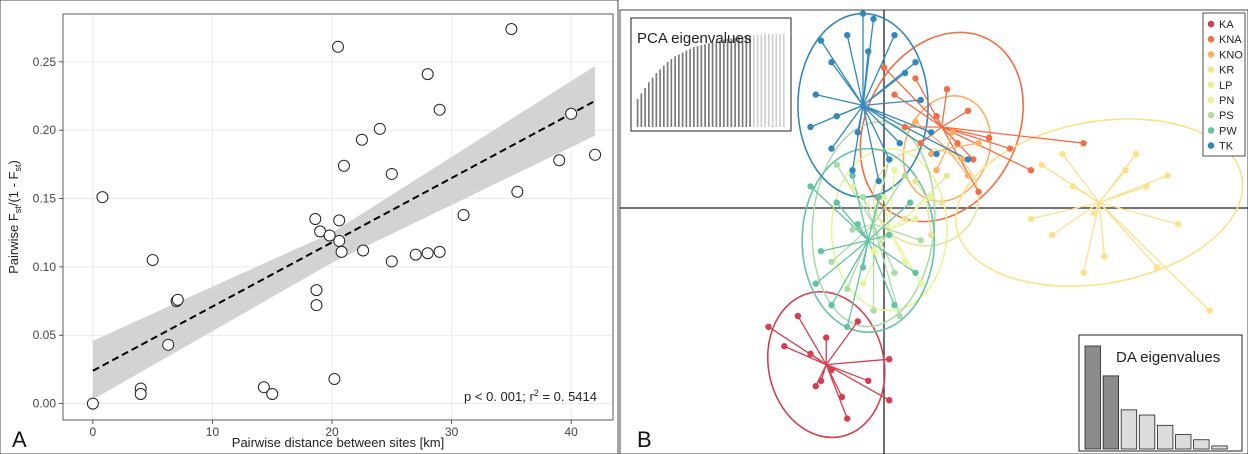 Image resolution: width=1248 pixels, height=454 pixels. Describe the element at coordinates (45, 199) in the screenshot. I see `y-tick-label: 0.15` at that location.